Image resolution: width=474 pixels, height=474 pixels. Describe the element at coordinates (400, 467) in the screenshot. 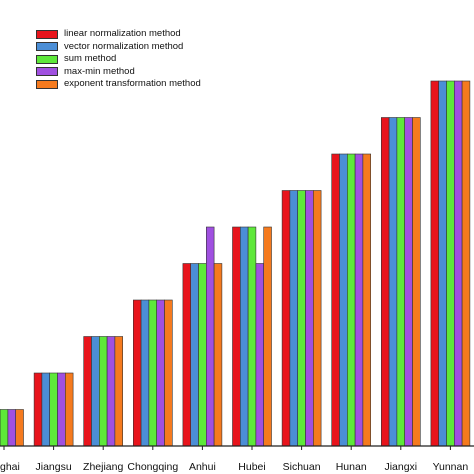

I see `x-tick-label-jiangxi: Jiangxi` at that location.